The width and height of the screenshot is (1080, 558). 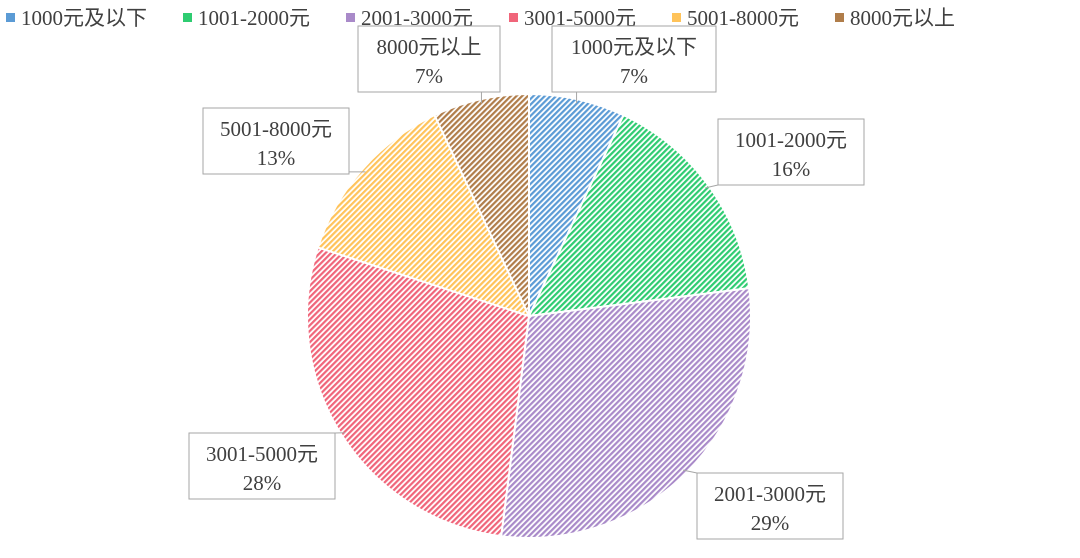 I want to click on legend-label: 1001-2000元, so click(x=254, y=18).